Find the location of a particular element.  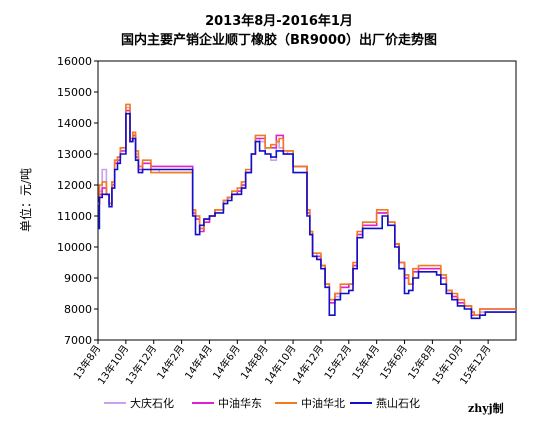

x-tick-label: 15年6月 is located at coordinates (393, 361).